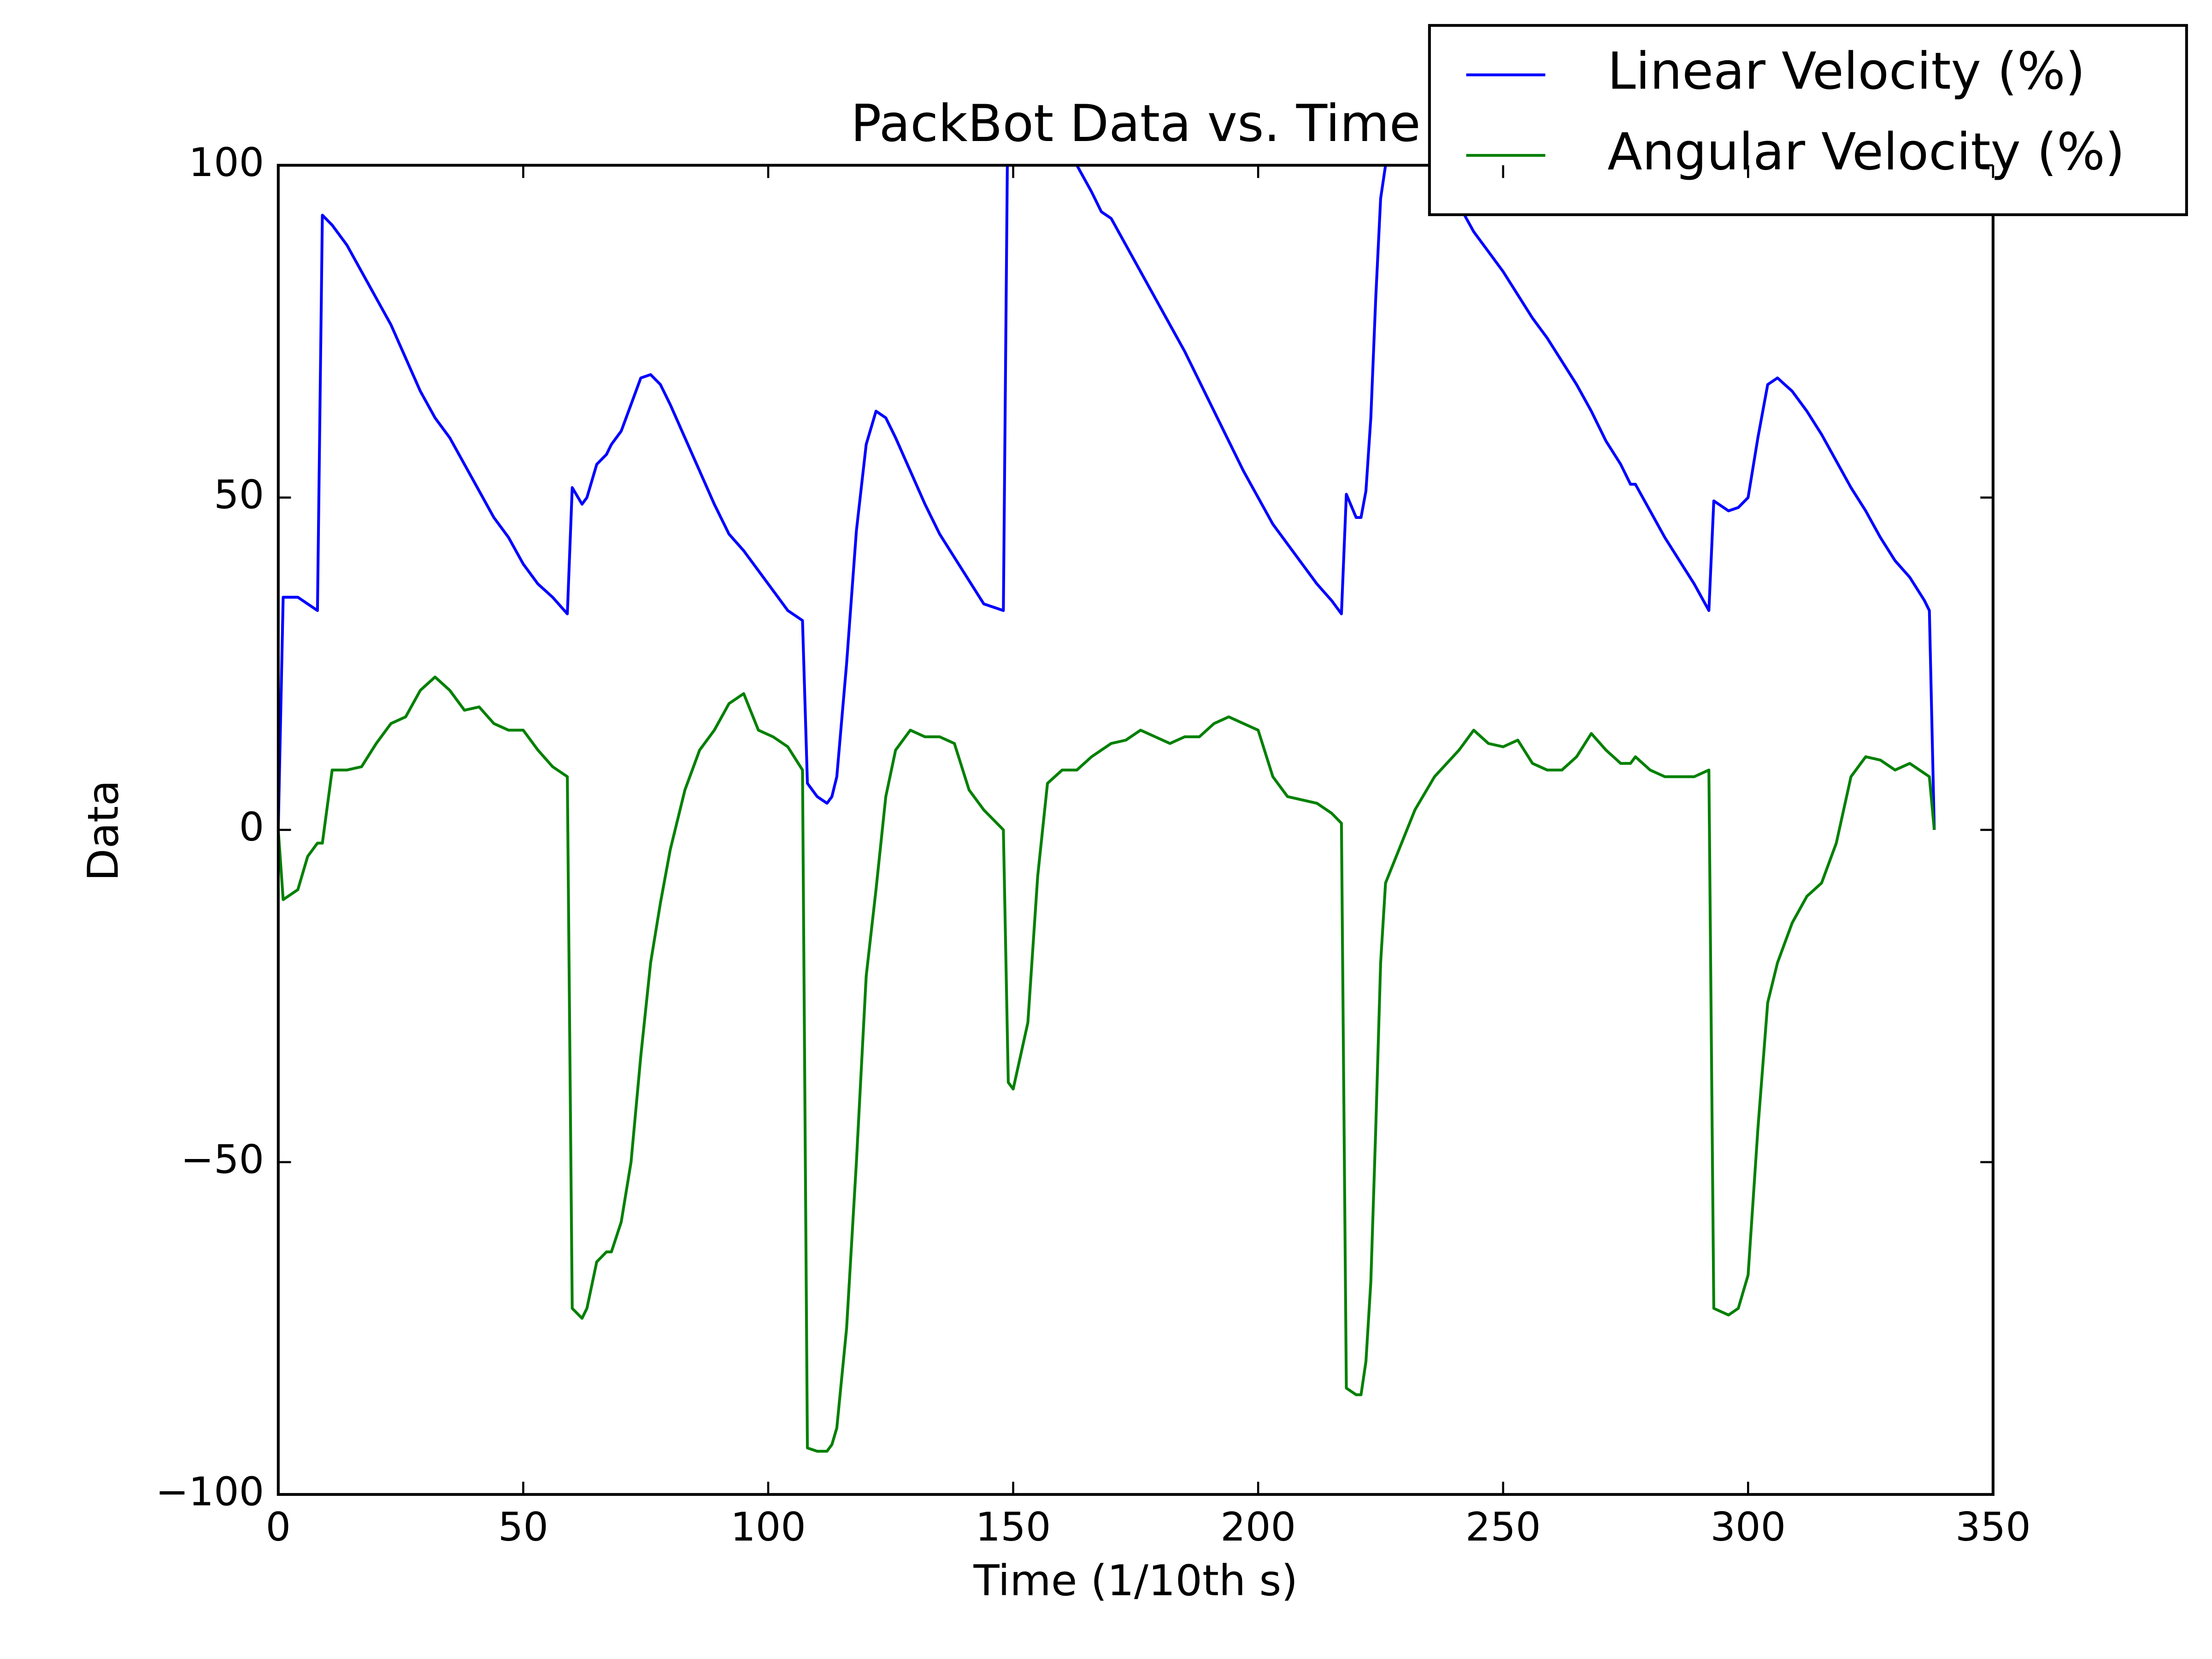  What do you see at coordinates (523, 1527) in the screenshot?
I see `x-tick-label: 50` at bounding box center [523, 1527].